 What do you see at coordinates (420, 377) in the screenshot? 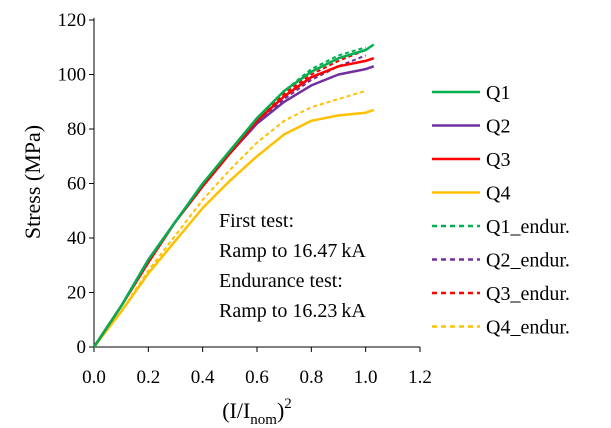
I see `x-tick-label: 1.2` at bounding box center [420, 377].